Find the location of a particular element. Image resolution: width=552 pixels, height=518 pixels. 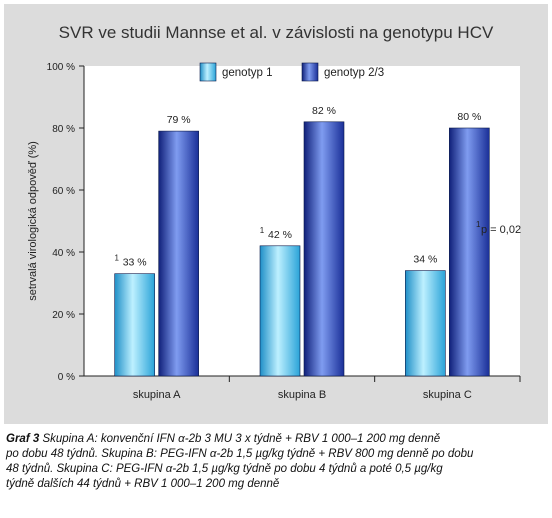

caption-label: Graf 3 is located at coordinates (23, 439).